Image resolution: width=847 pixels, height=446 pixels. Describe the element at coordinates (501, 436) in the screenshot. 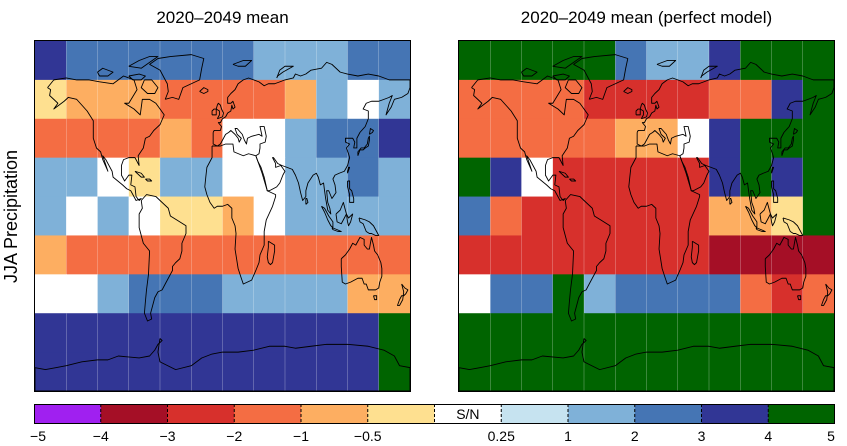

I see `colorbar-tick-label: 0.25` at that location.